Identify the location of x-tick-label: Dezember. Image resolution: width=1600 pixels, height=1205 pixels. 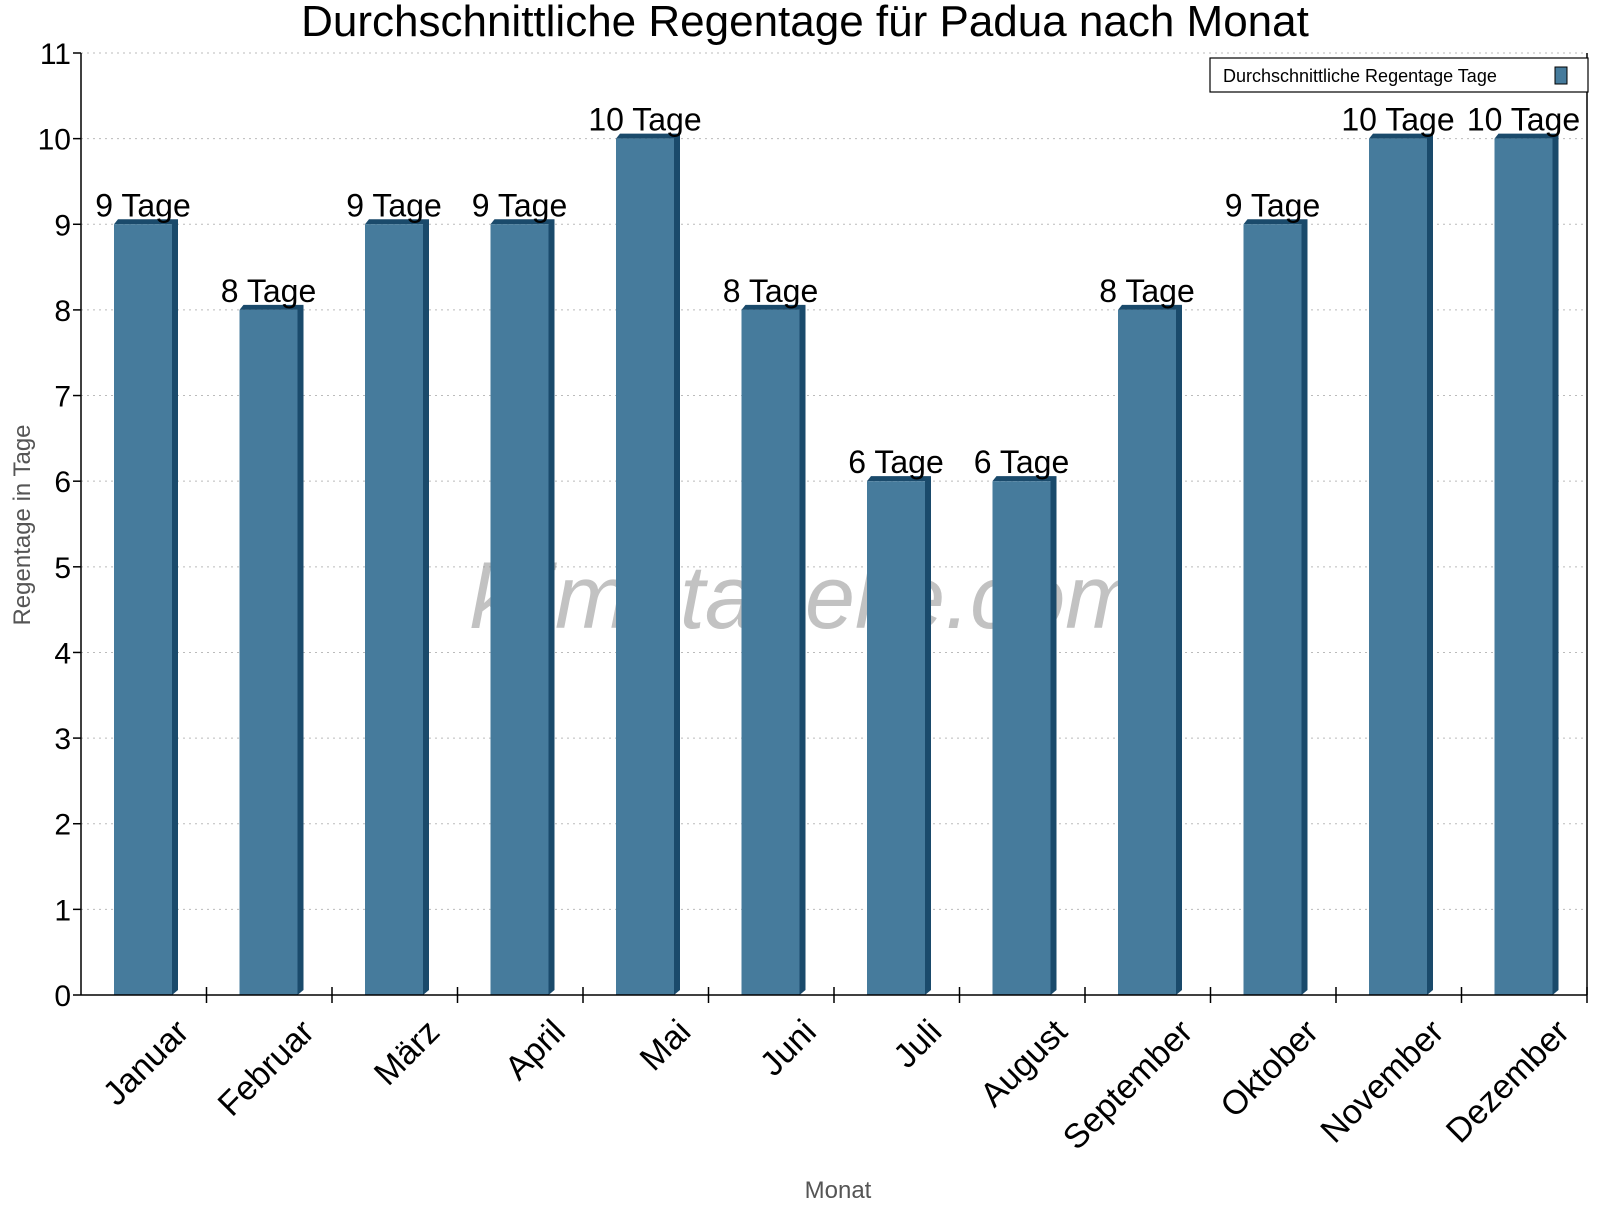
(1508, 1082).